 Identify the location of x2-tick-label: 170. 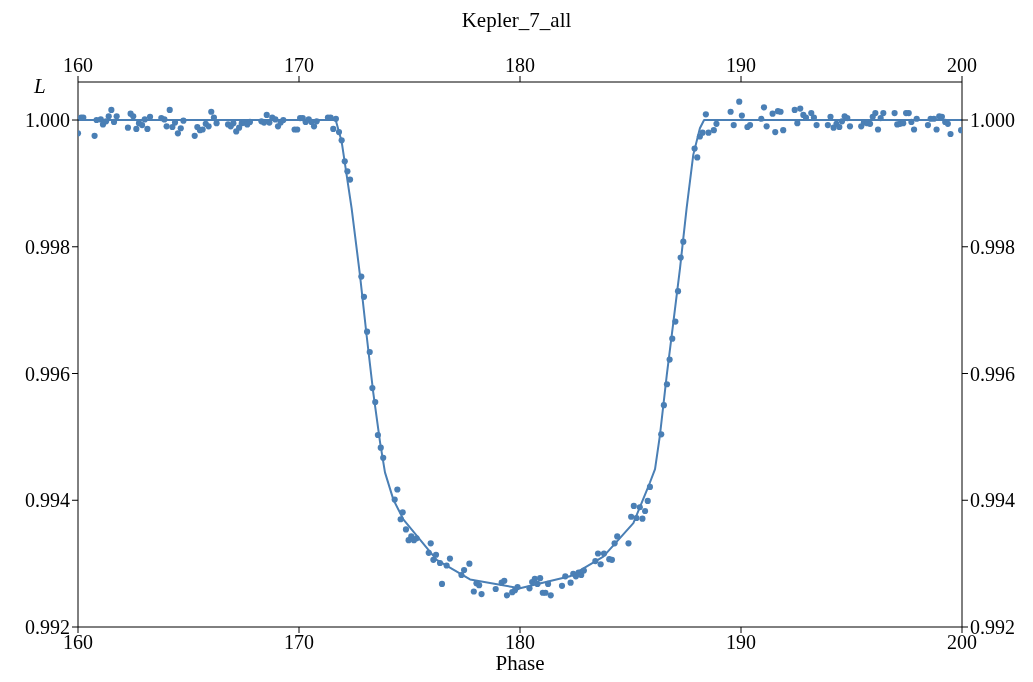
(299, 65).